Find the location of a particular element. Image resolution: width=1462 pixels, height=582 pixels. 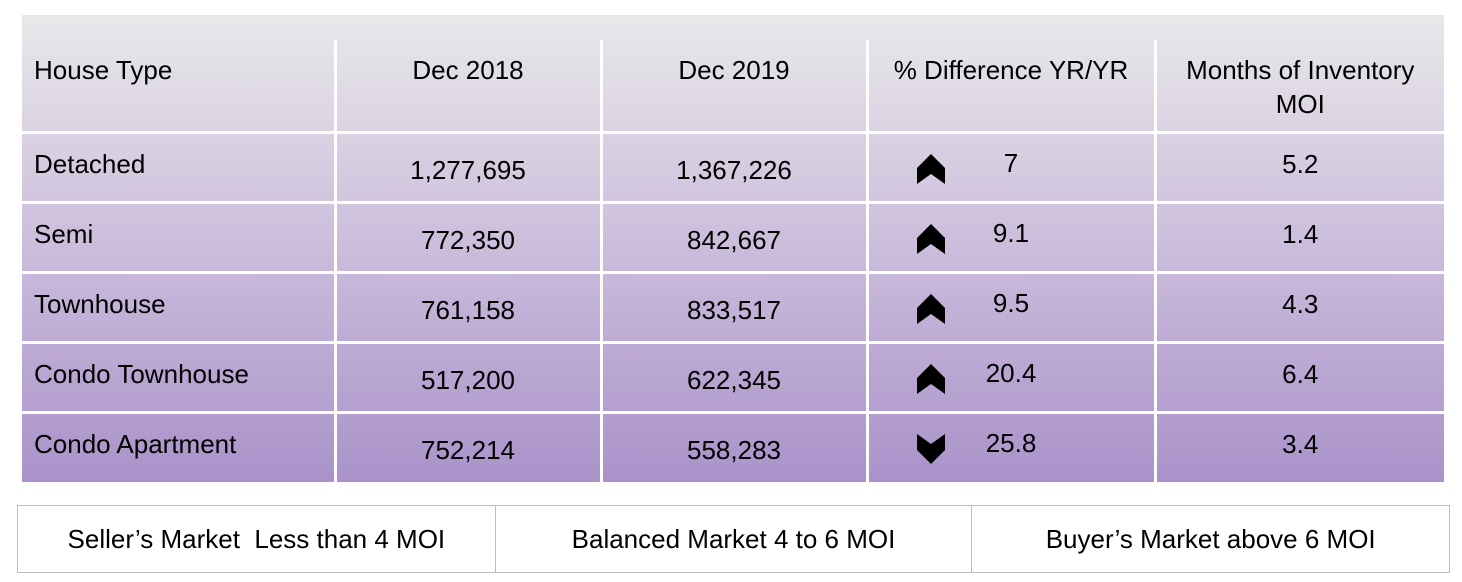

dec-2019-cell: 1,367,226 is located at coordinates (733, 168).